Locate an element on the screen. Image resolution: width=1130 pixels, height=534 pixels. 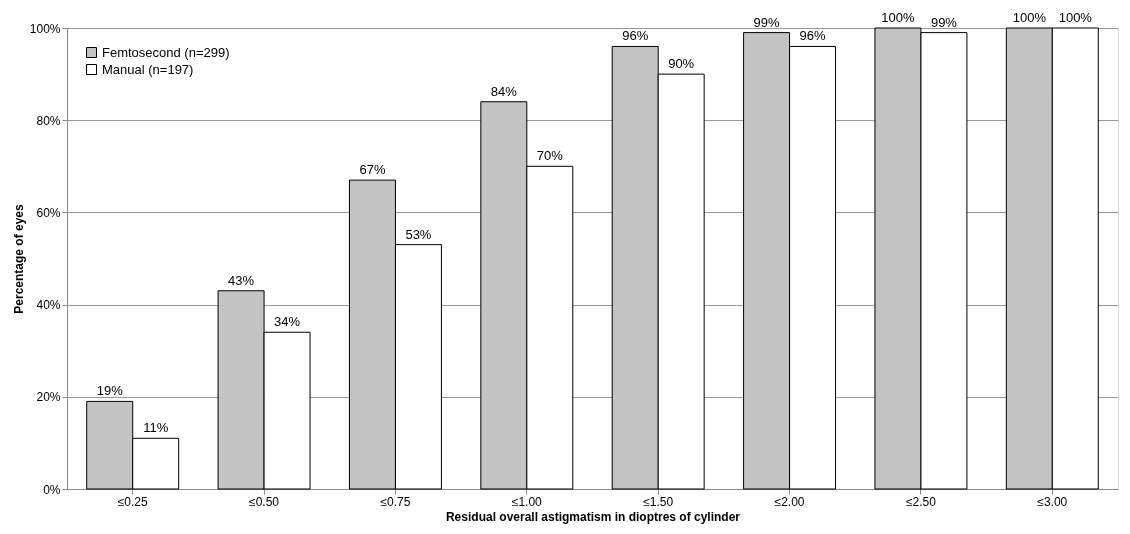
y-axis-title: Percentage of eyes is located at coordinates (18, 258).